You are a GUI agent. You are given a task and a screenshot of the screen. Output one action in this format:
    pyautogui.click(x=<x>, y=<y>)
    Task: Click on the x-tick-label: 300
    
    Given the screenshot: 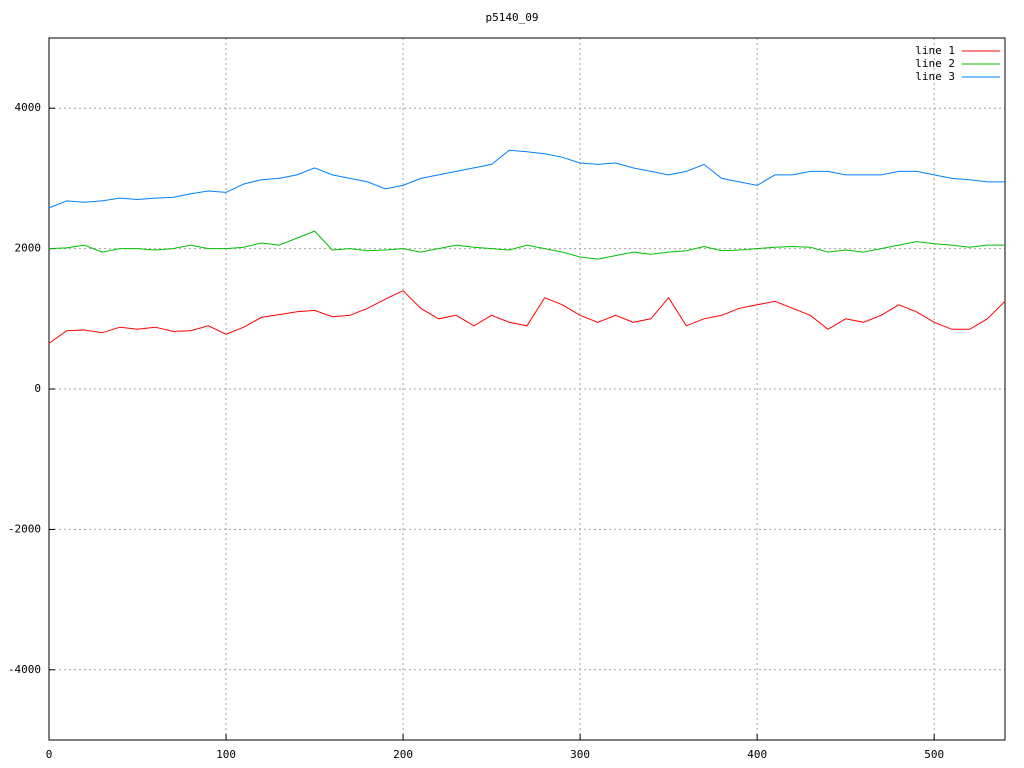 What is the action you would take?
    pyautogui.click(x=580, y=754)
    